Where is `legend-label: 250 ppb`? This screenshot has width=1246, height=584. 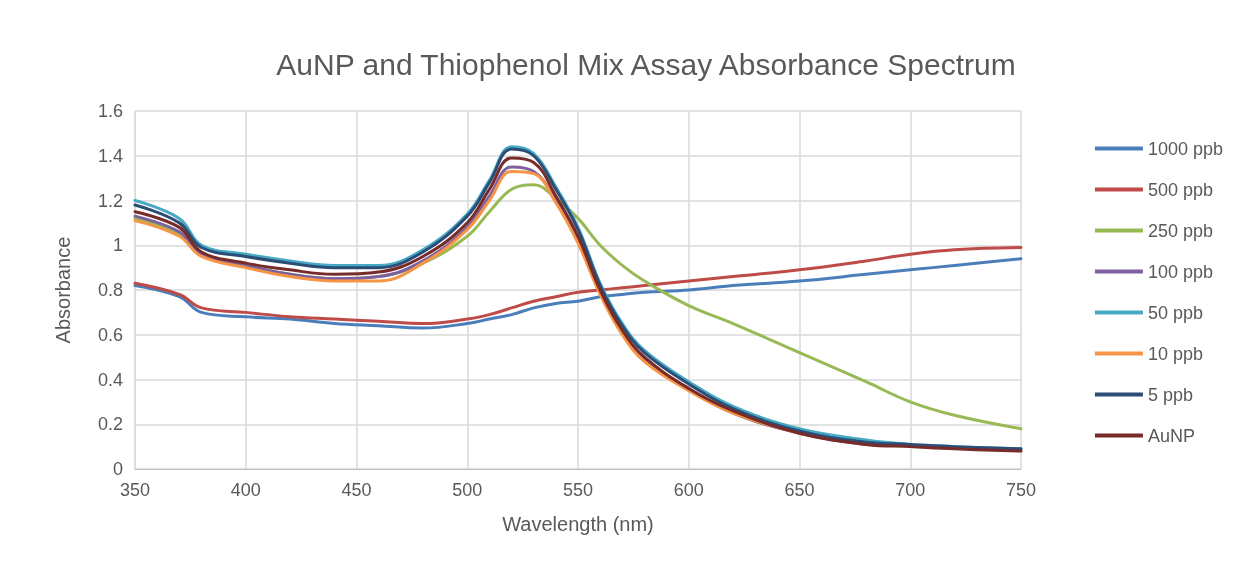 legend-label: 250 ppb is located at coordinates (1180, 230).